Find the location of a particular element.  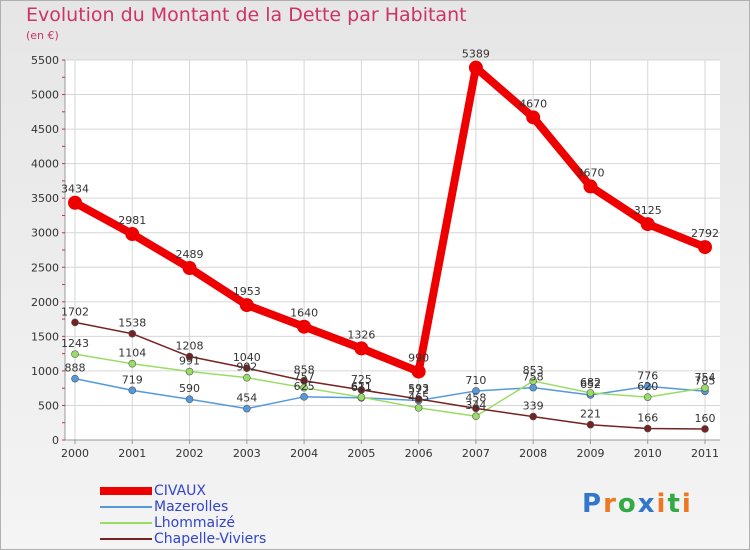

data-label-lhommaiz-: 1104 is located at coordinates (132, 353).